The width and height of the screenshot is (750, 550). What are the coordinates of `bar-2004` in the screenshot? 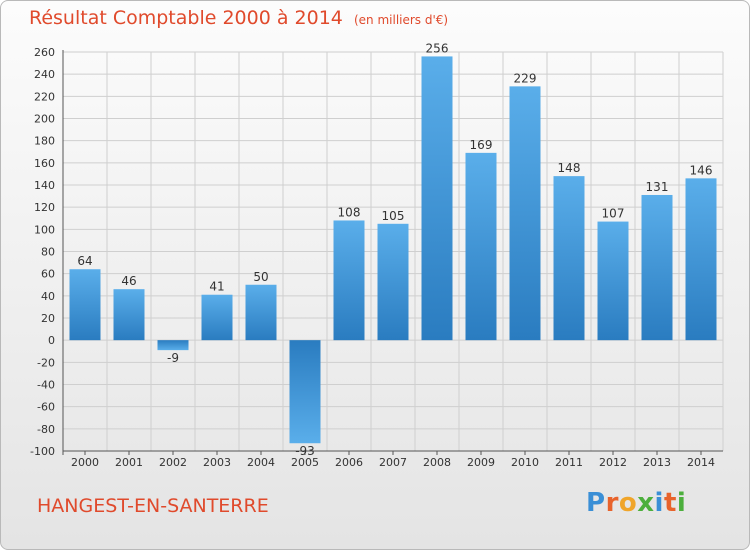 It's located at (261, 312).